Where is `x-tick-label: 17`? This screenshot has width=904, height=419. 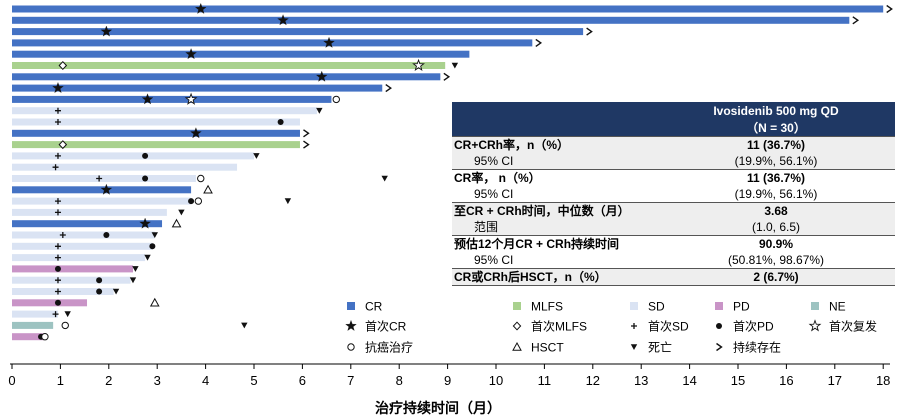
x-tick-label: 17 is located at coordinates (835, 380).